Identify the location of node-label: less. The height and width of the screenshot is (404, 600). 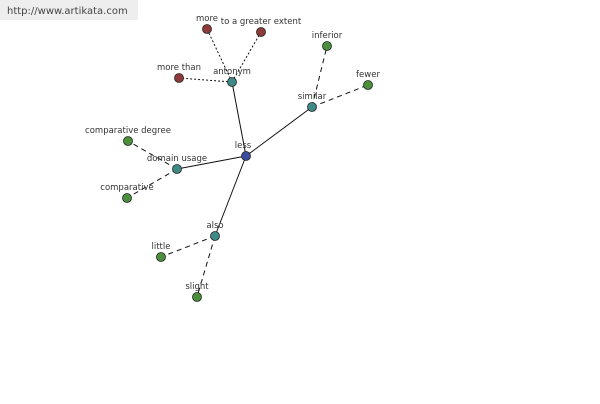
(243, 146).